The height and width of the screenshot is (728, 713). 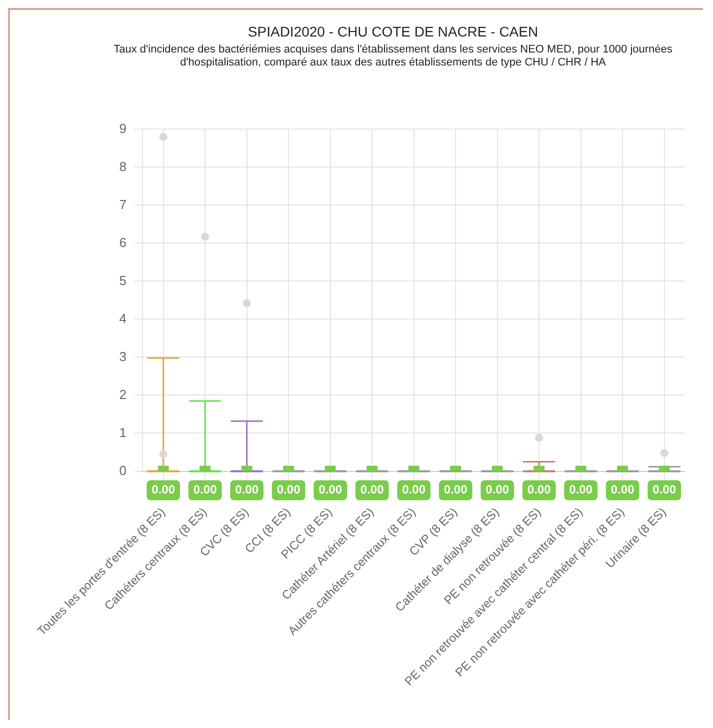 What do you see at coordinates (122, 356) in the screenshot?
I see `y-tick-label: 3` at bounding box center [122, 356].